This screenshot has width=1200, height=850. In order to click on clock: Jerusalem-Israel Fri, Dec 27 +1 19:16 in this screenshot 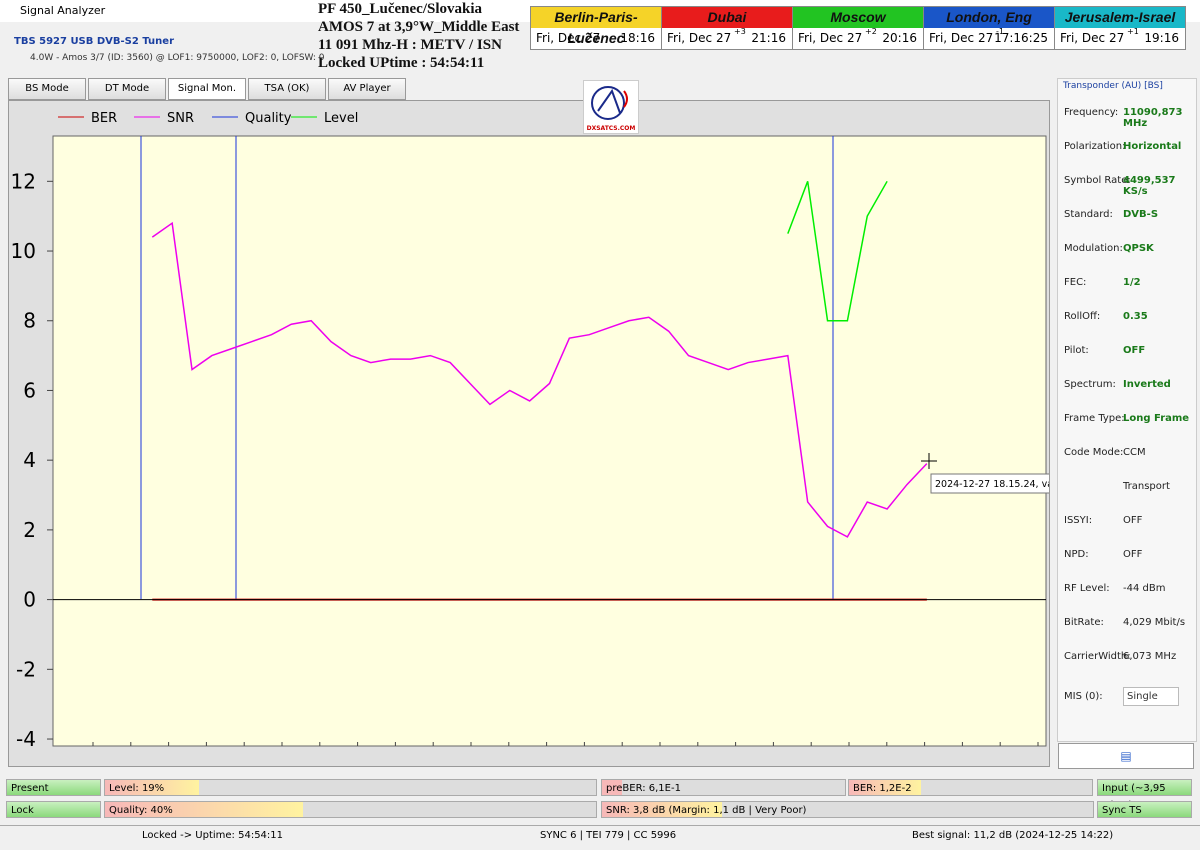, I will do `click(1120, 28)`.